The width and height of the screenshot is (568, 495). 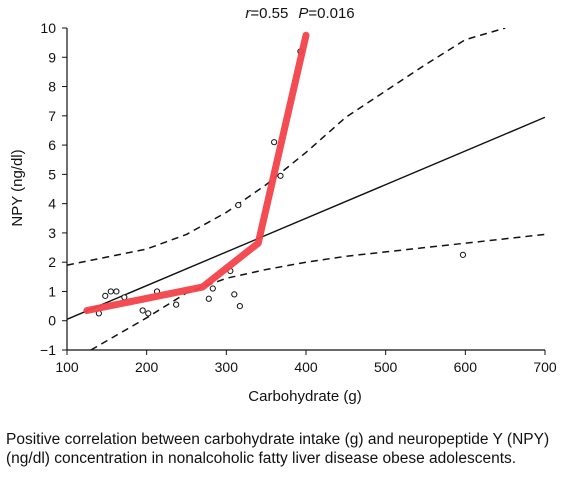 What do you see at coordinates (52, 57) in the screenshot?
I see `y-tick-label: 9` at bounding box center [52, 57].